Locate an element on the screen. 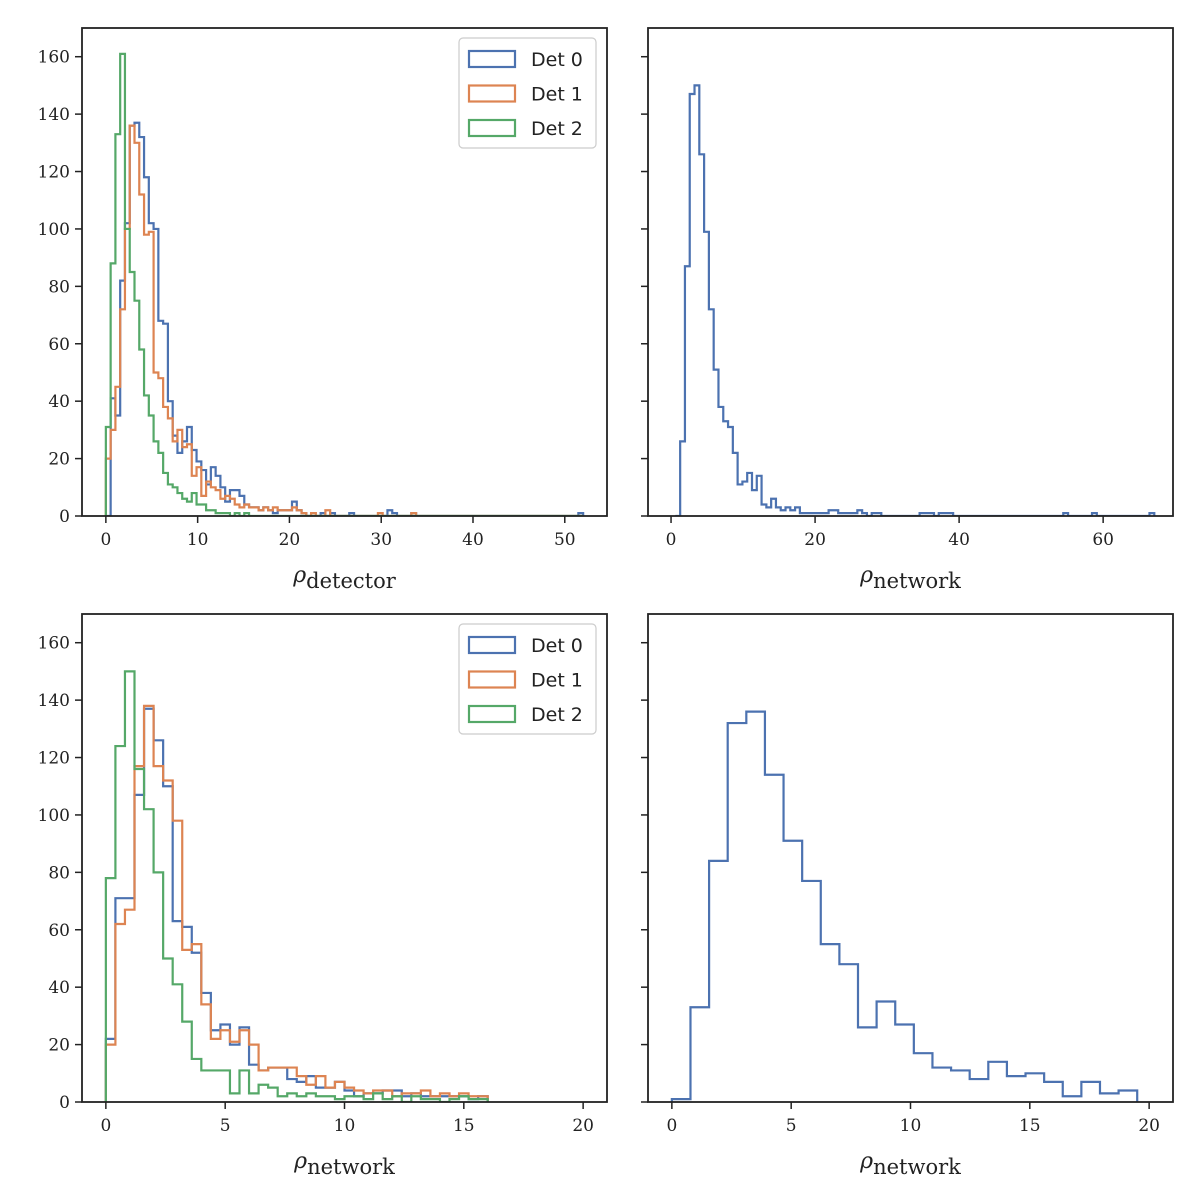 This screenshot has height=1200, width=1200. x-tick-label: 30 is located at coordinates (381, 540).